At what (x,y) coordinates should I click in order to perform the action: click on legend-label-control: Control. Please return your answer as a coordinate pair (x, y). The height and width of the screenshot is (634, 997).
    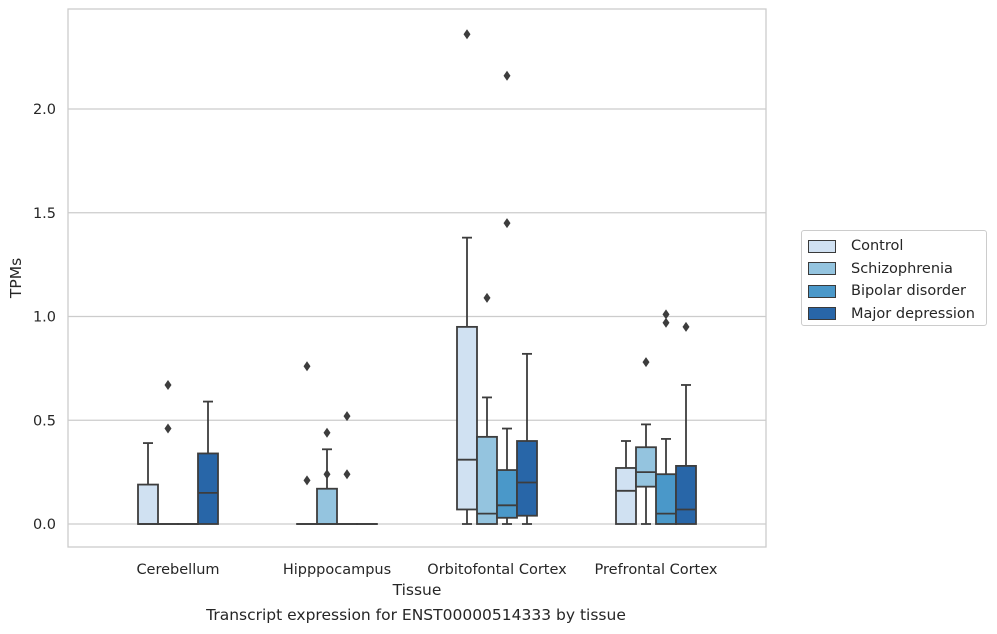
    Looking at the image, I should click on (877, 246).